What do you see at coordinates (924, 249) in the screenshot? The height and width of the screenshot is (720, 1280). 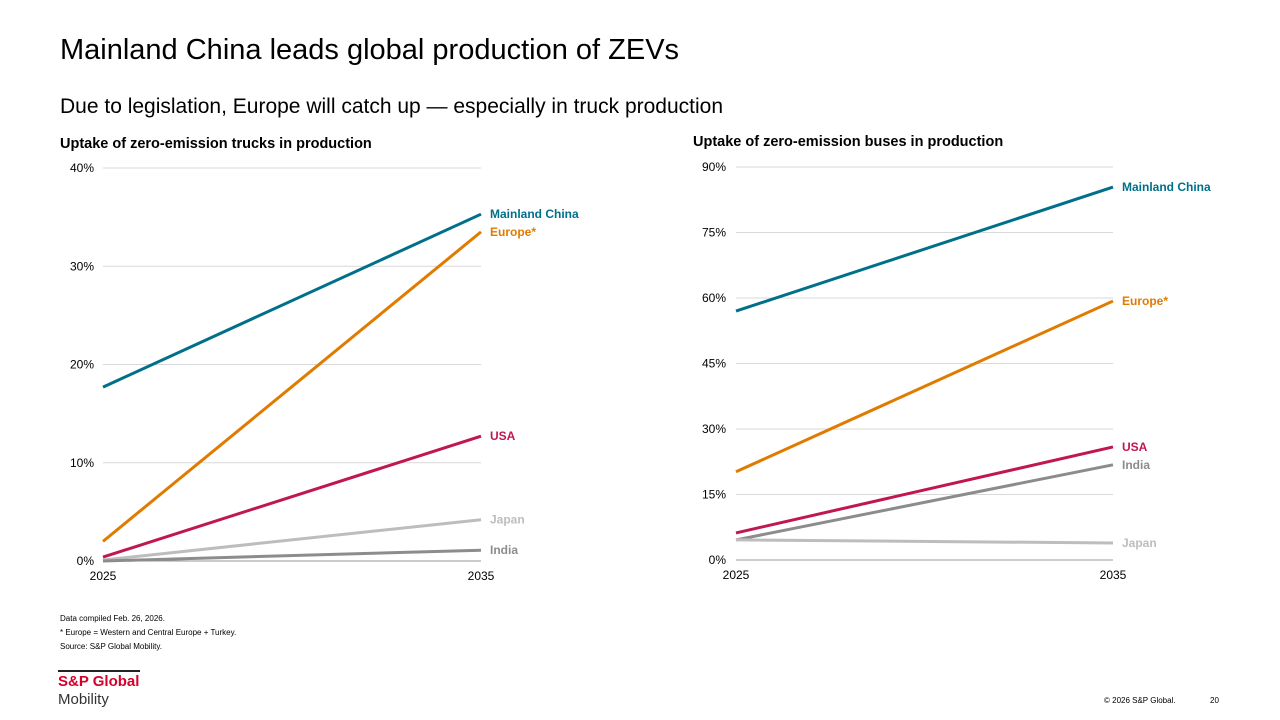 I see `buses-line-mainland-china` at bounding box center [924, 249].